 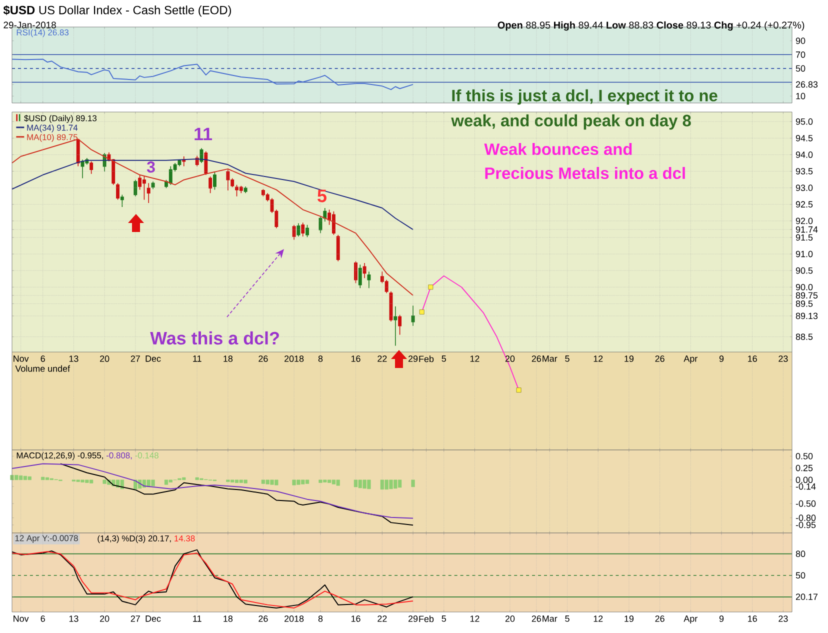 What do you see at coordinates (801, 575) in the screenshot?
I see `y-tick-label: 50` at bounding box center [801, 575].